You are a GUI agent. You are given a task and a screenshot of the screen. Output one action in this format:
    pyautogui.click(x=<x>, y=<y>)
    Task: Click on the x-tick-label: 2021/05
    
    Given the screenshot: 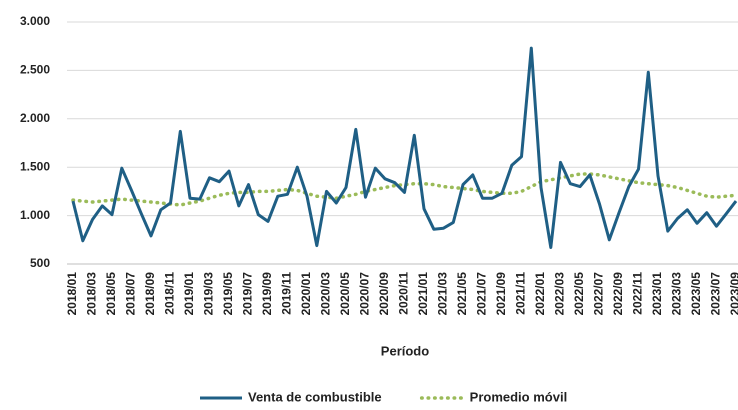 What is the action you would take?
    pyautogui.click(x=462, y=294)
    